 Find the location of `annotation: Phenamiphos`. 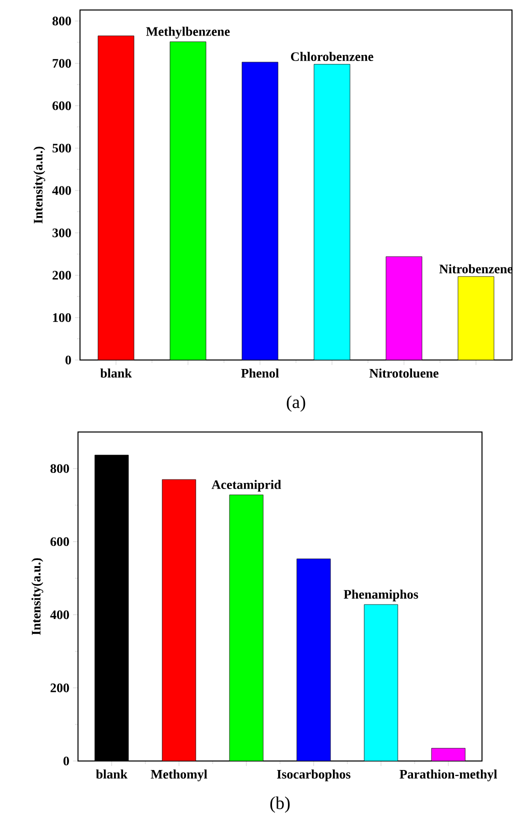

annotation: Phenamiphos is located at coordinates (381, 596).